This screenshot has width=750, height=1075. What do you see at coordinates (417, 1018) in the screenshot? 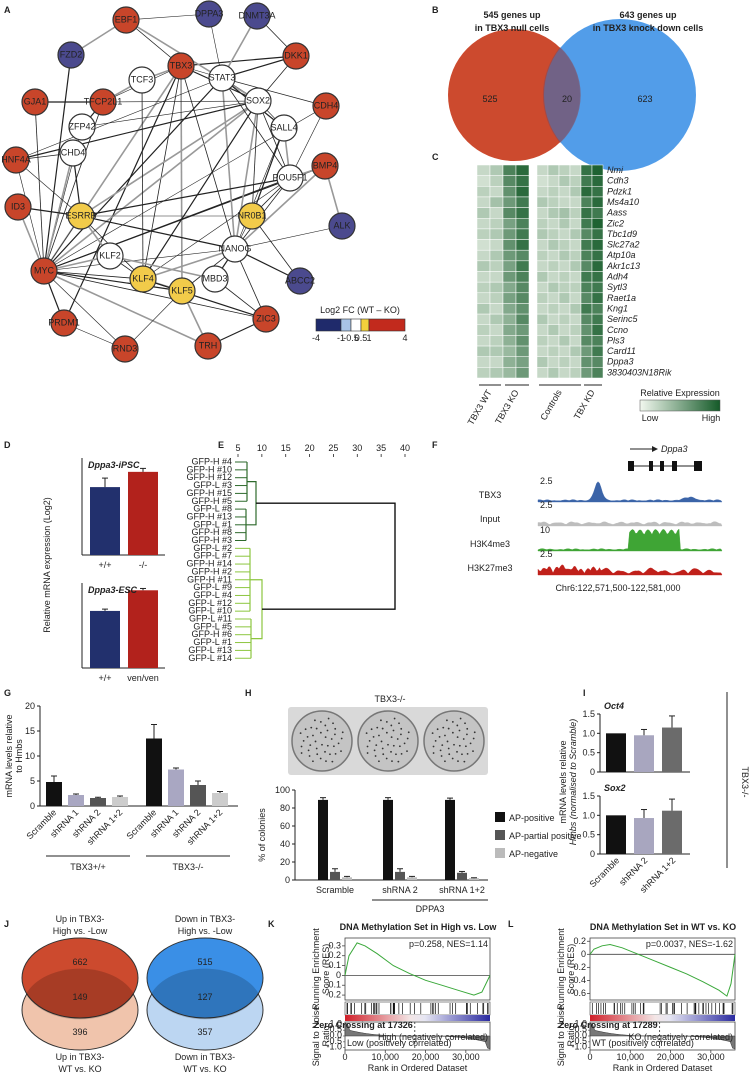
I see `rank-strip` at bounding box center [417, 1018].